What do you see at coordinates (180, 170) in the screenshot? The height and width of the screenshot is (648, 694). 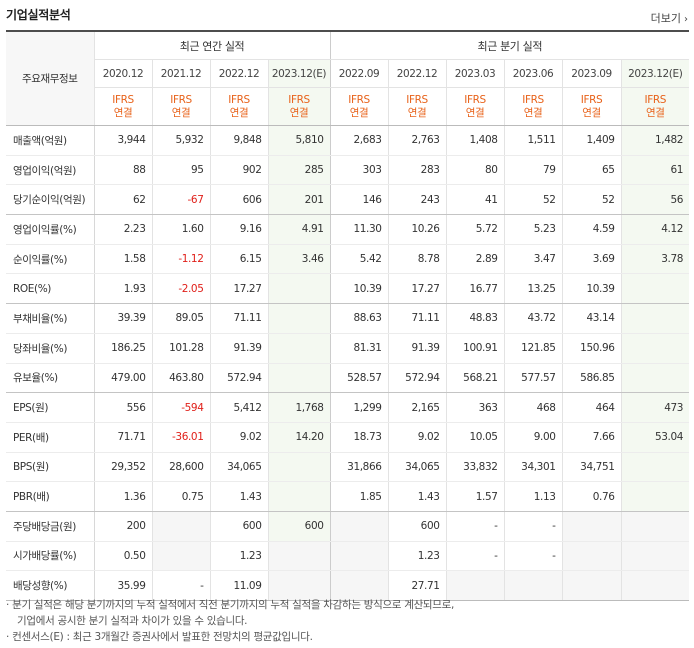 I see `table-cell: 95` at bounding box center [180, 170].